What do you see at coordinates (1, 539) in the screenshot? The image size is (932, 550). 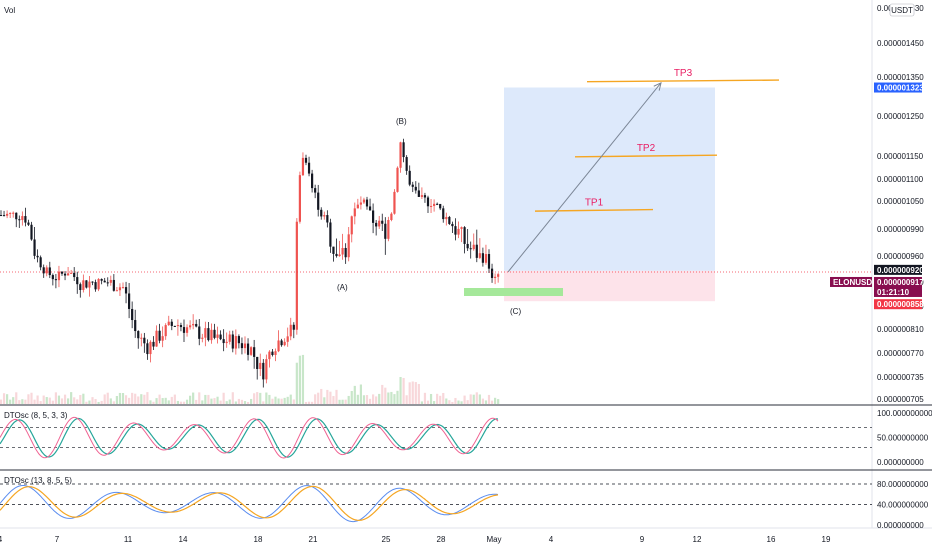 I see `time-tick-label: 4` at bounding box center [1, 539].